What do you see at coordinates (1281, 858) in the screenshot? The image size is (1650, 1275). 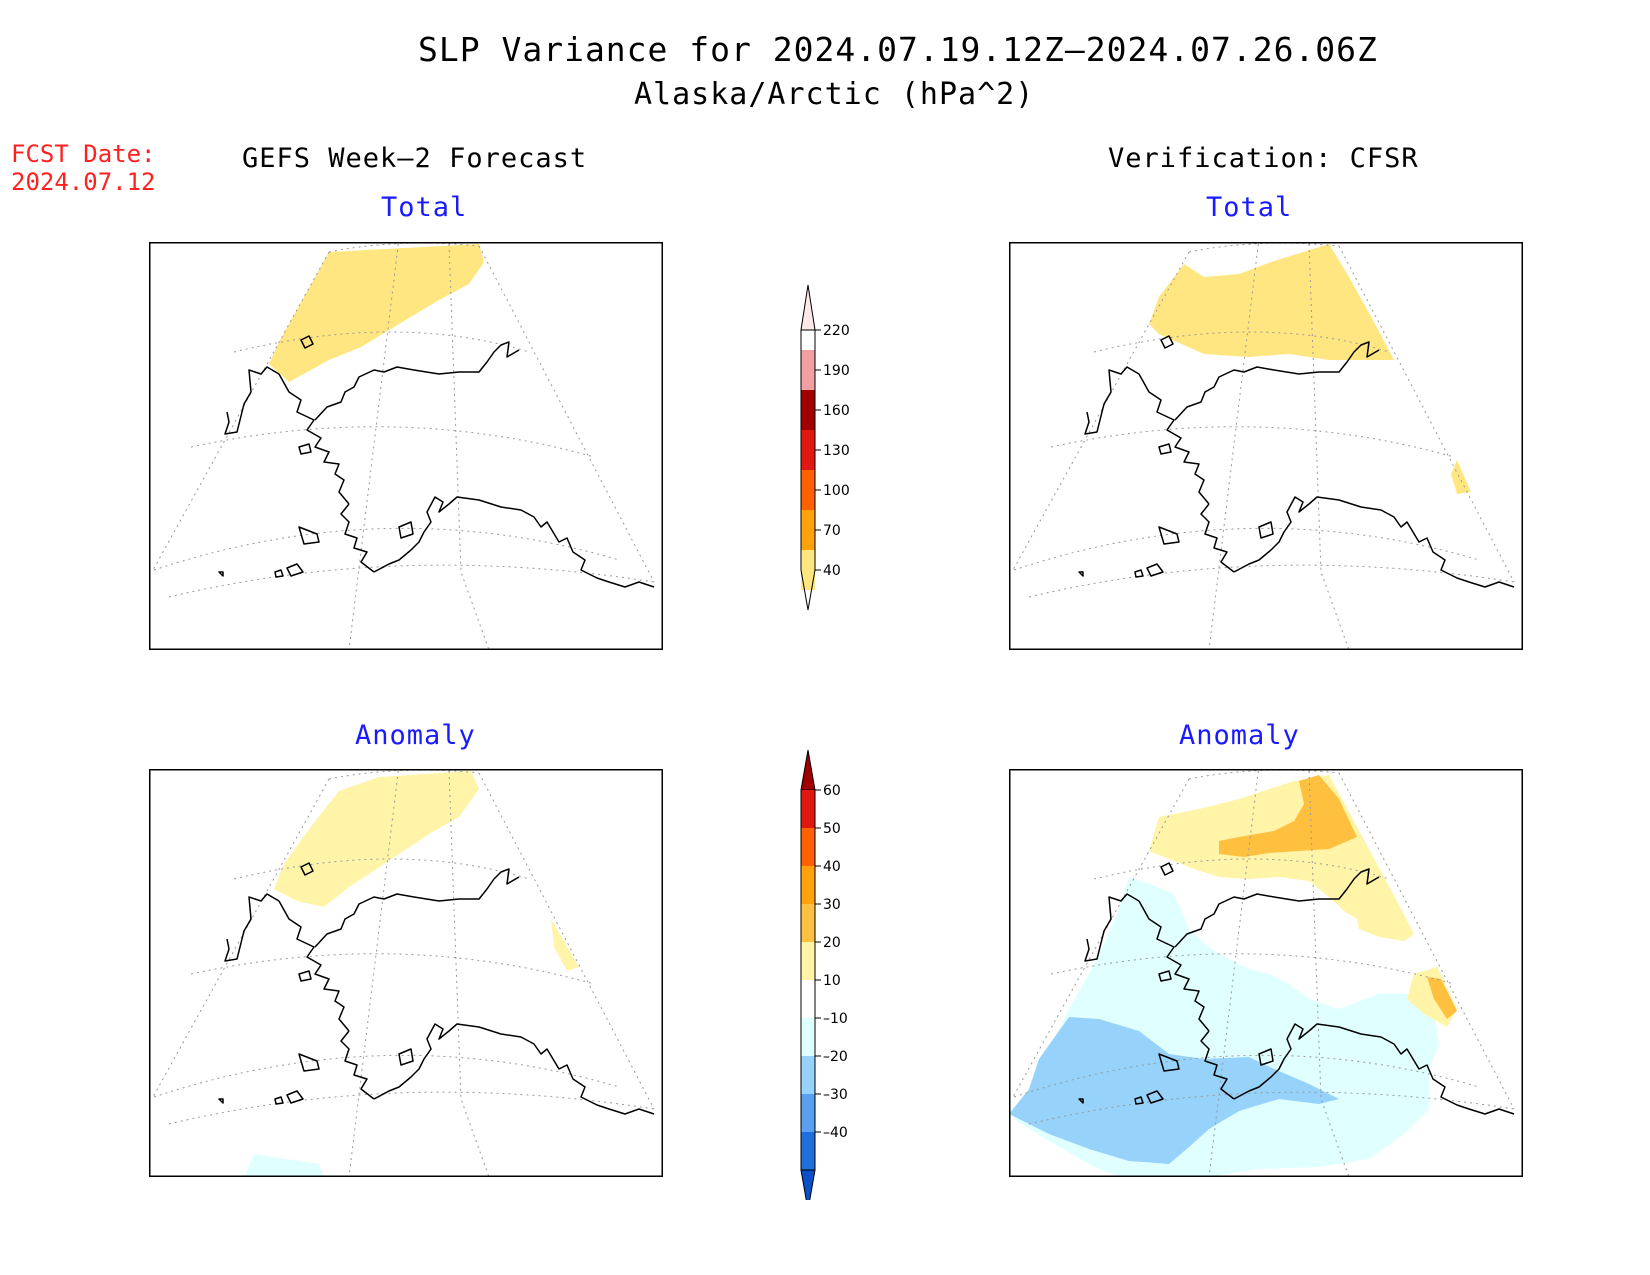 I see `cfsr-anomaly-10-20-shade` at bounding box center [1281, 858].